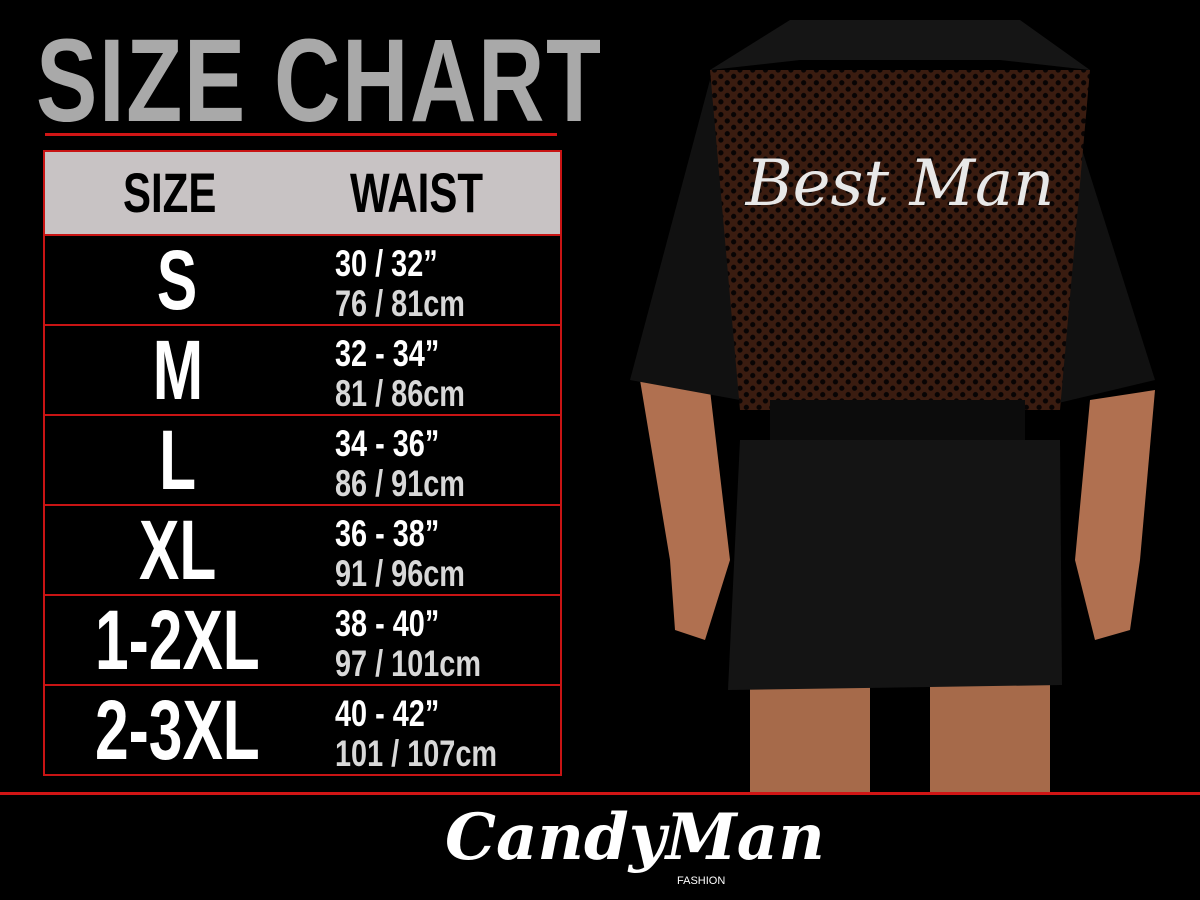  What do you see at coordinates (635, 837) in the screenshot?
I see `brand-name: CandyMan` at bounding box center [635, 837].